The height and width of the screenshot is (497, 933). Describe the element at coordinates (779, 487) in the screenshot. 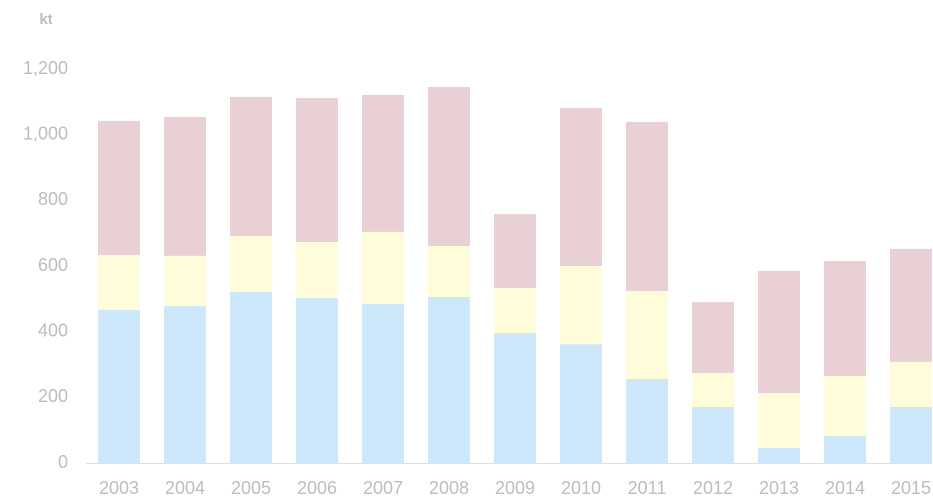

I see `x-tick-label: 2013` at that location.